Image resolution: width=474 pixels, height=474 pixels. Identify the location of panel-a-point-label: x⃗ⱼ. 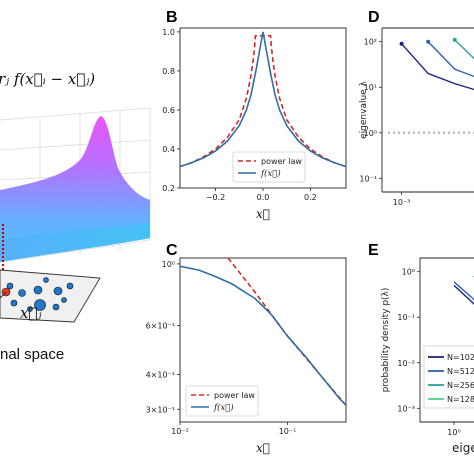
(30, 313).